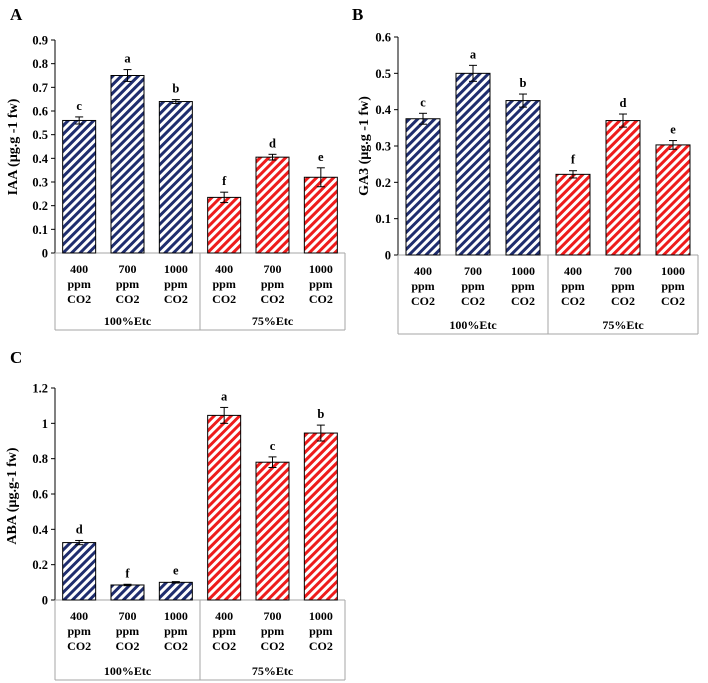 This screenshot has width=708, height=683. What do you see at coordinates (383, 74) in the screenshot?
I see `y-tick-label: 0.5` at bounding box center [383, 74].